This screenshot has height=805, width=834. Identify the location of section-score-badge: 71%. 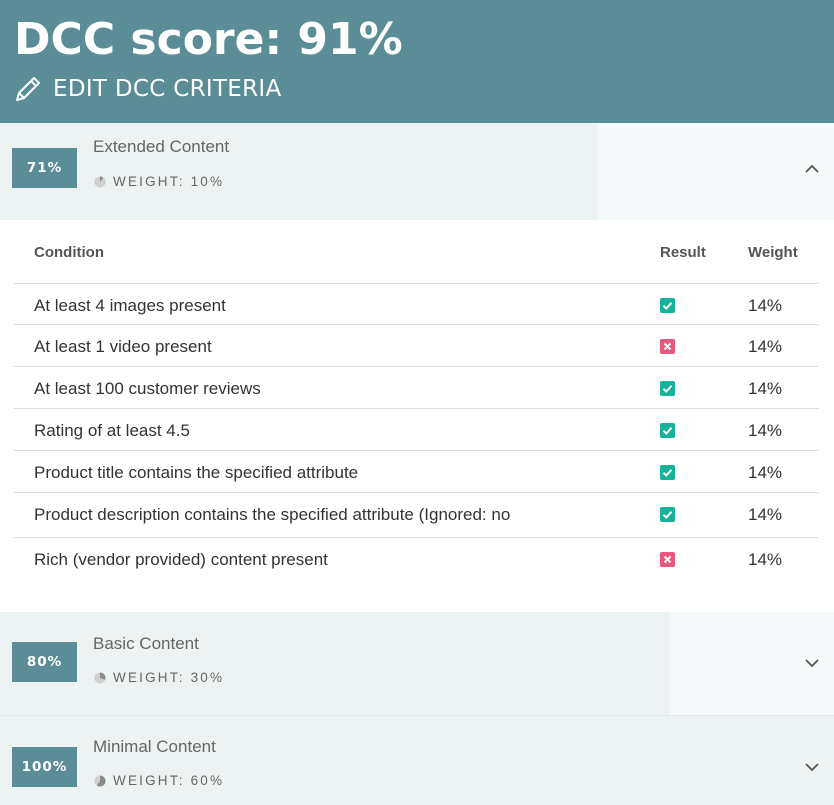
(44, 168).